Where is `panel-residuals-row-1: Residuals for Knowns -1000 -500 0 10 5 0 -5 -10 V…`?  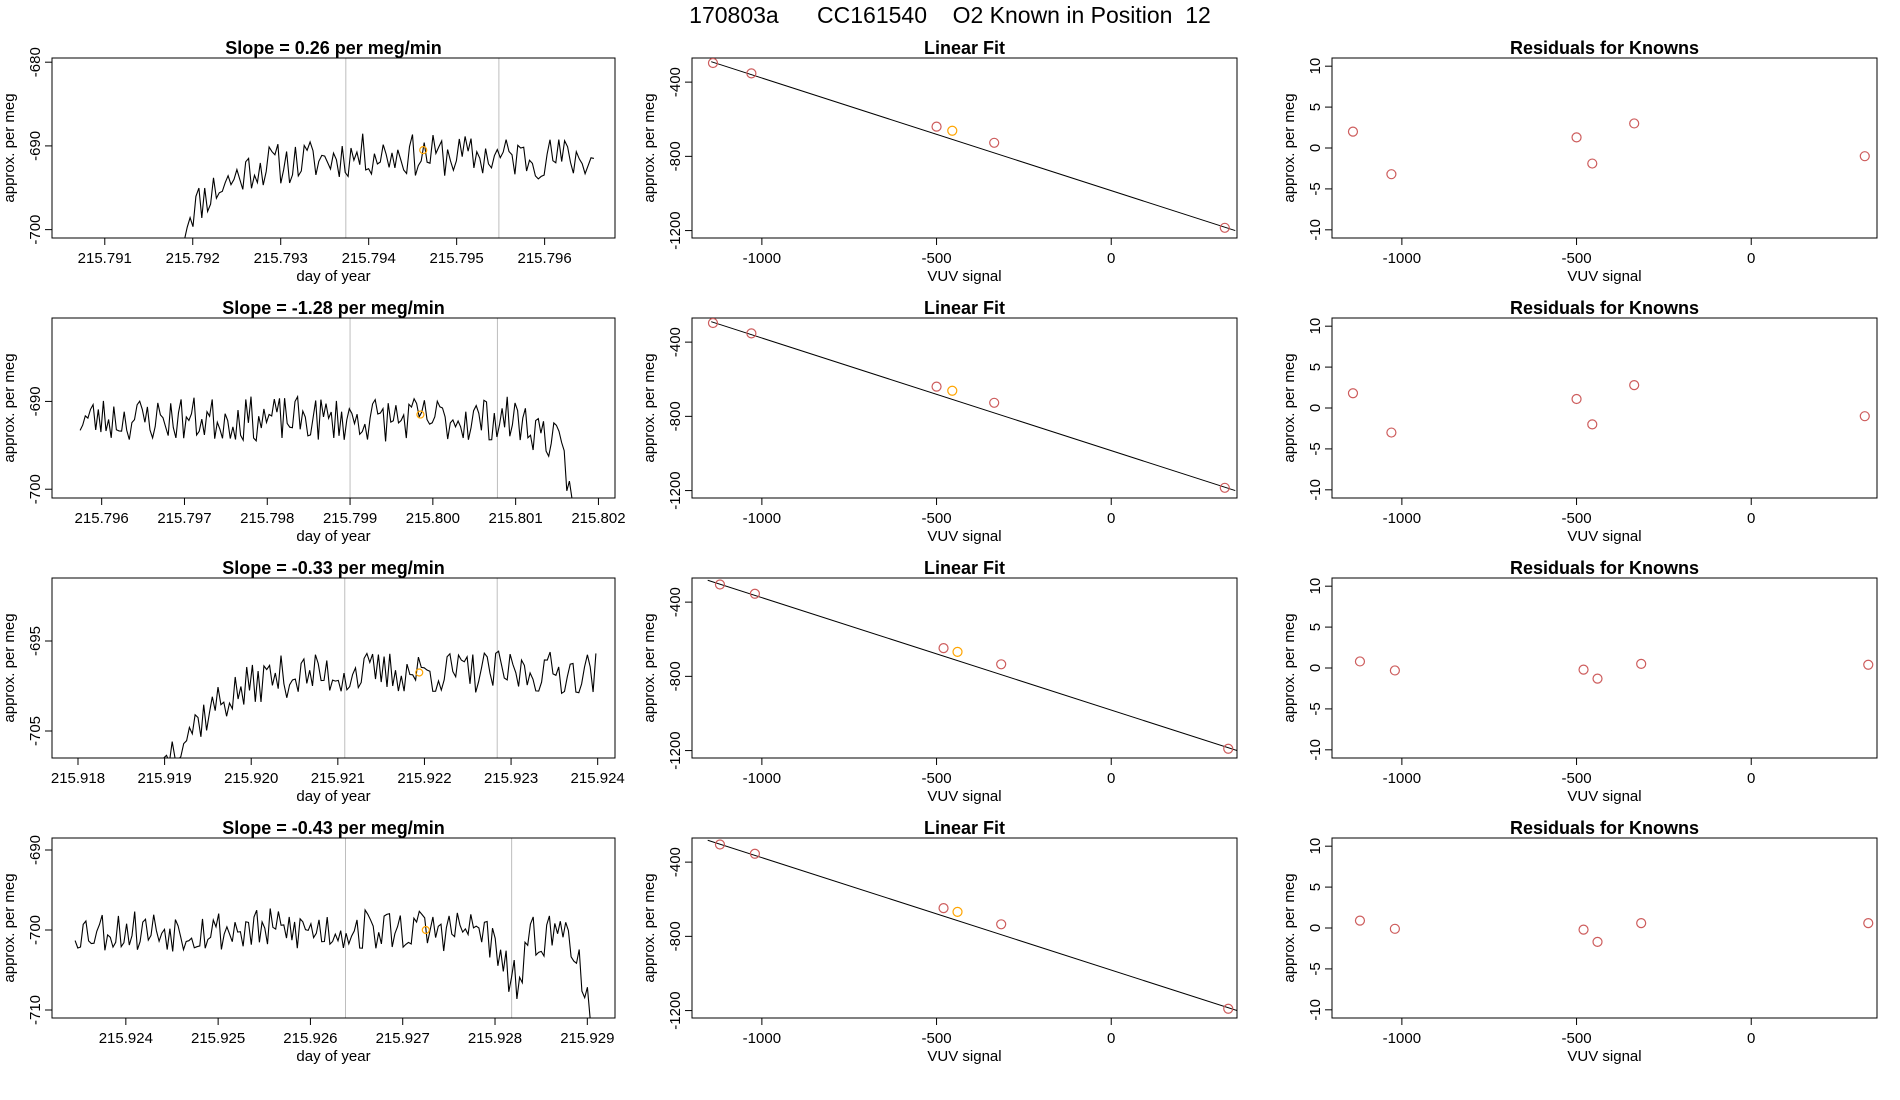
panel-residuals-row-1: Residuals for Knowns -1000 -500 0 10 5 0 -5 -10 V… is located at coordinates (1579, 161).